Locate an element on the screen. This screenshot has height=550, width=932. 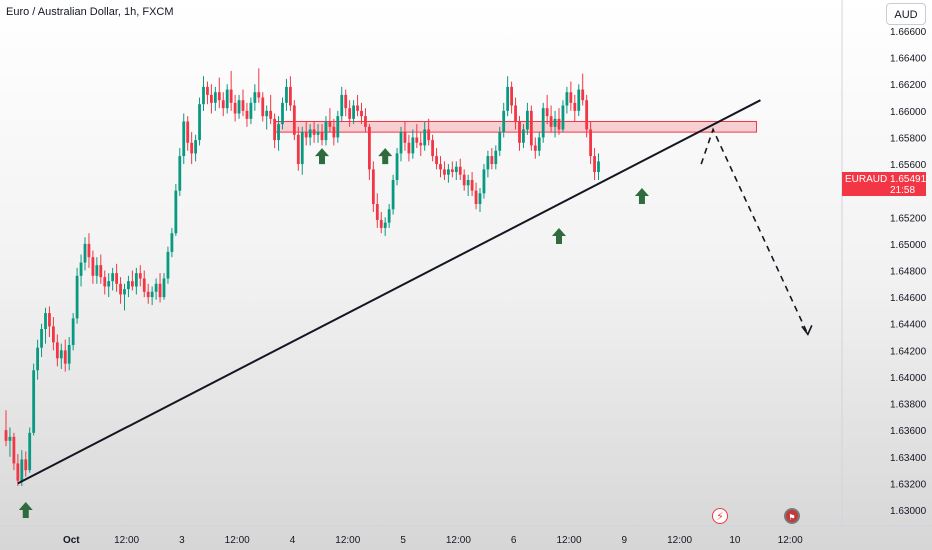
y-tick-label: 1.63800 is located at coordinates (908, 405).